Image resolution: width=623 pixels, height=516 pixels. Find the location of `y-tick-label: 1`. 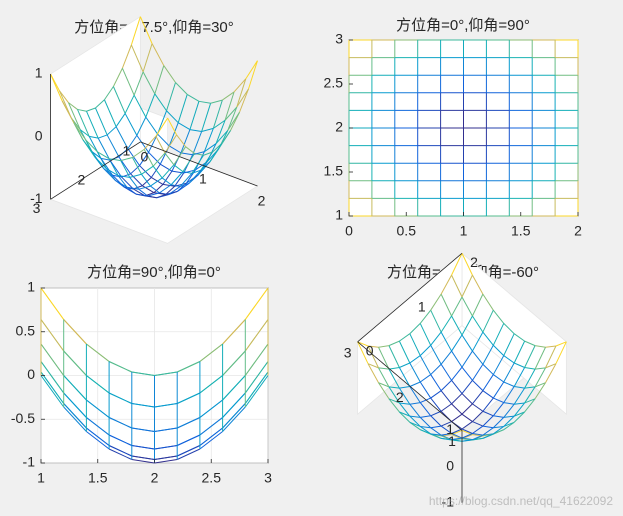

y-tick-label: 1 is located at coordinates (452, 441).